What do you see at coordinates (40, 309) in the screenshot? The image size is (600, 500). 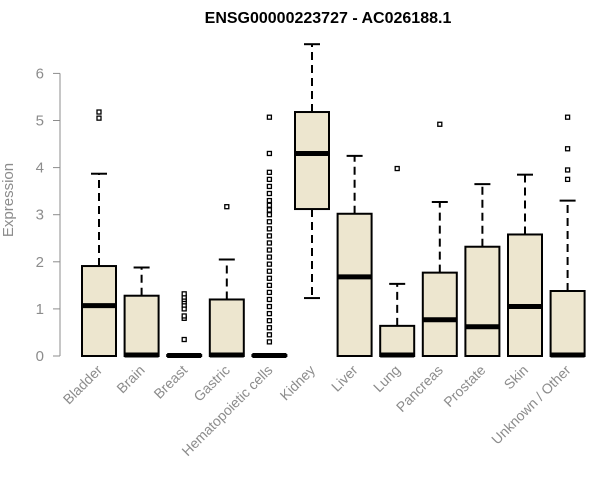 I see `y-tick-label: 1` at bounding box center [40, 309].